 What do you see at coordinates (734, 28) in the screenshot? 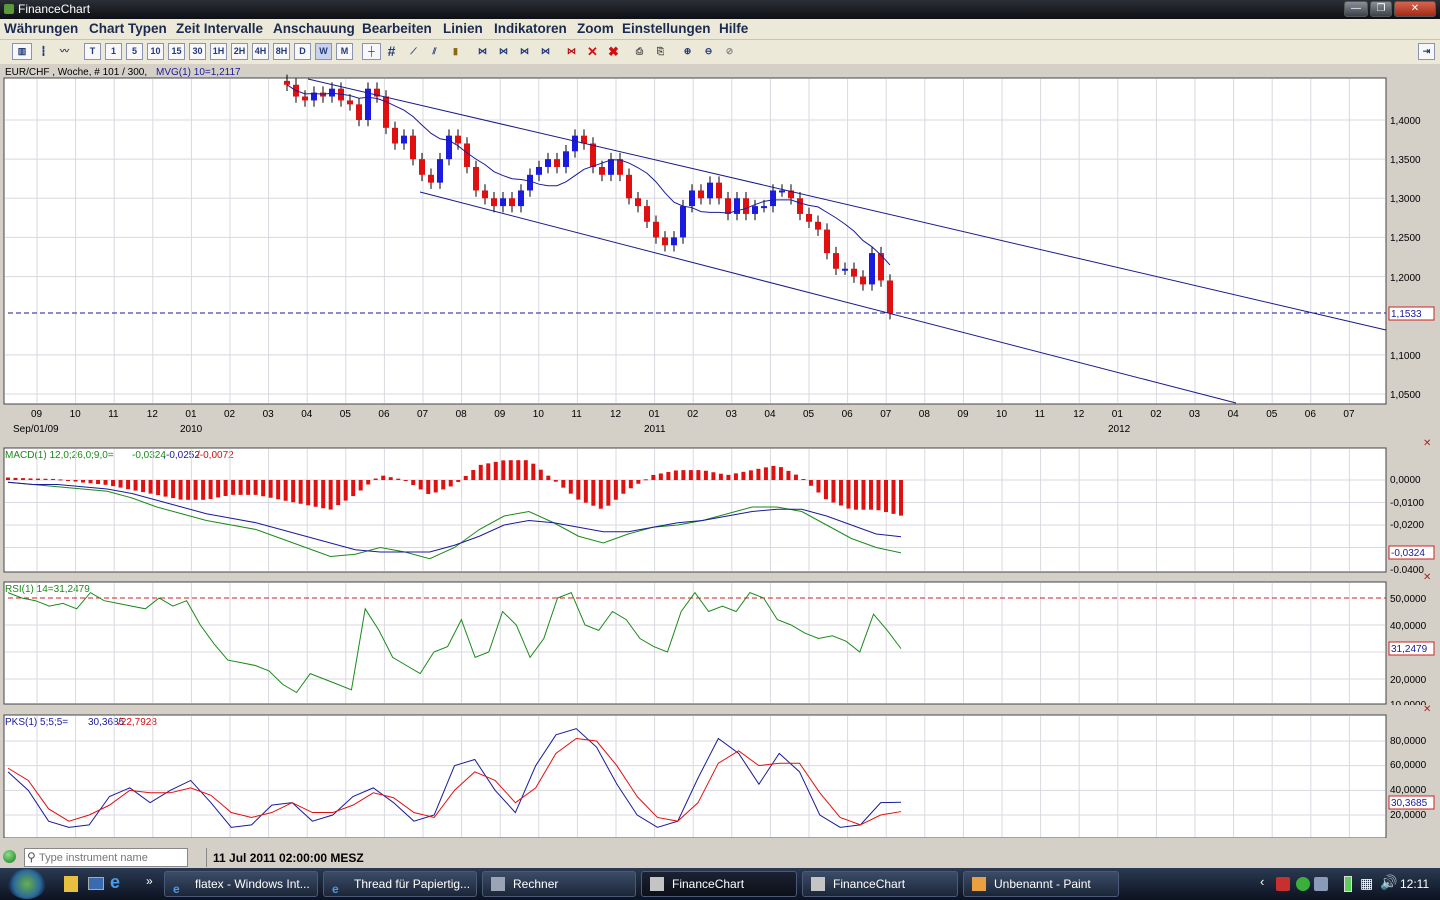
I see `menu-hilfe: Hilfe` at bounding box center [734, 28].